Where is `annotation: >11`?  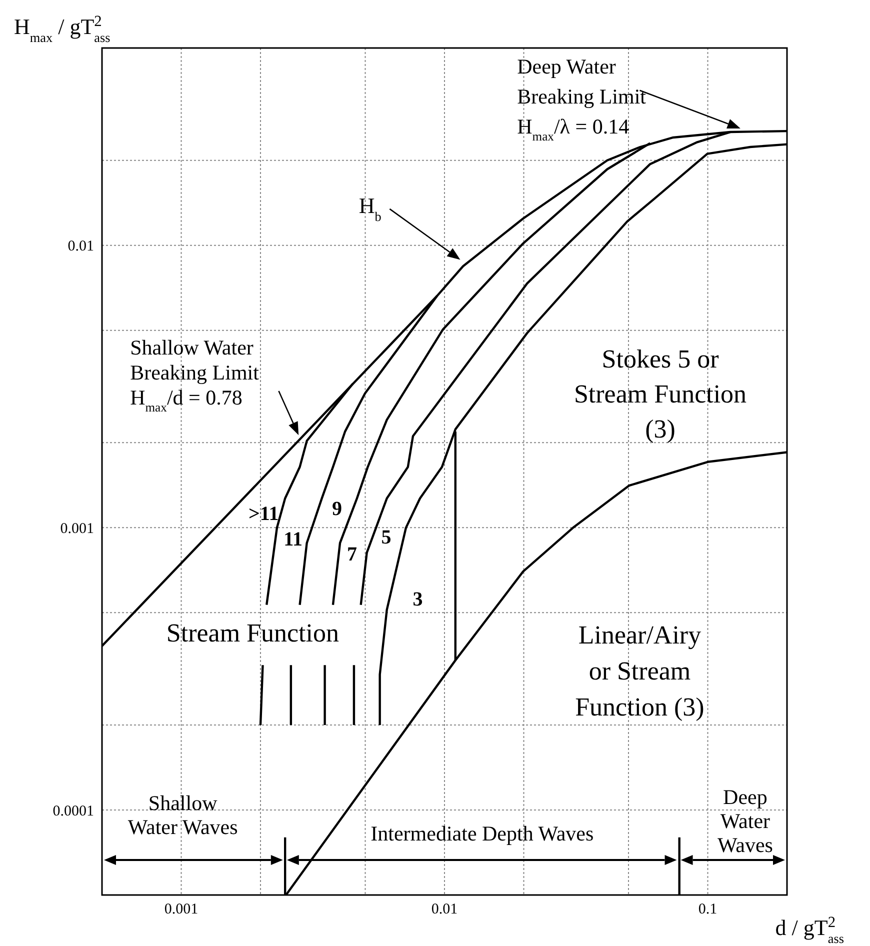 annotation: >11 is located at coordinates (263, 514).